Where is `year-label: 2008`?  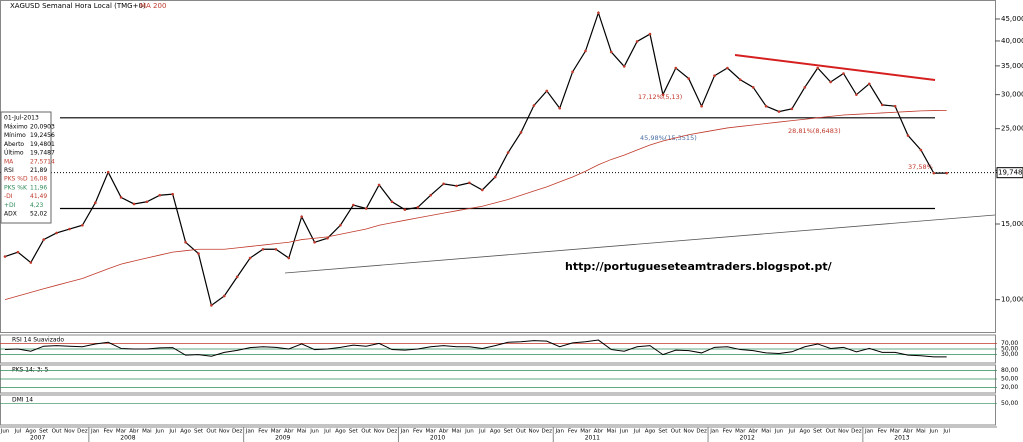 year-label: 2008 is located at coordinates (127, 438).